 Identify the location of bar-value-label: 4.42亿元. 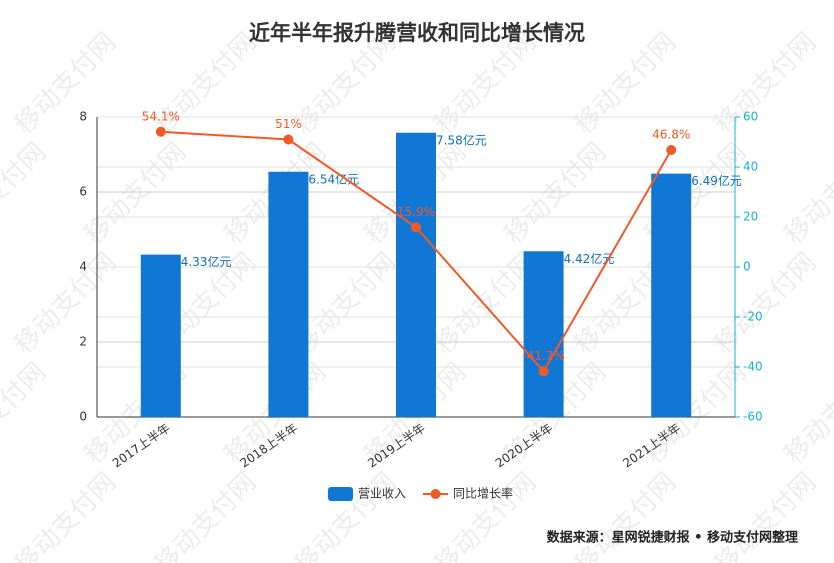
(589, 258).